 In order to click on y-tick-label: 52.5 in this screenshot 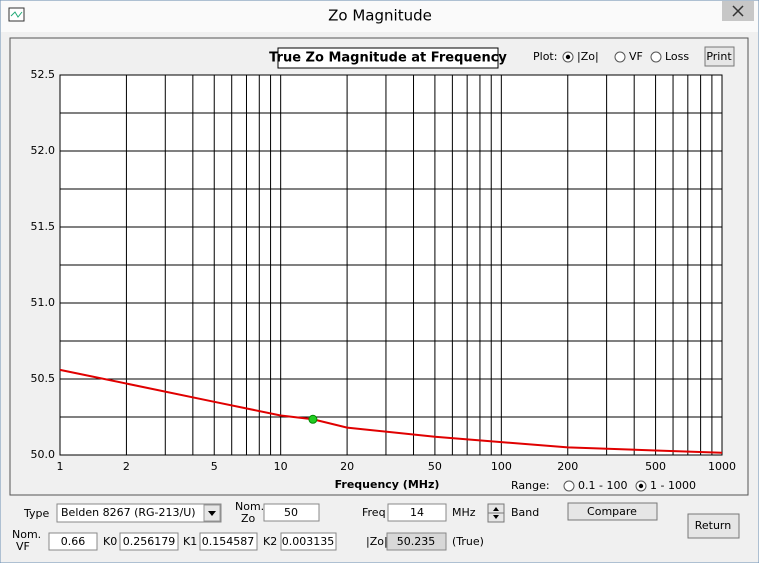, I will do `click(43, 74)`.